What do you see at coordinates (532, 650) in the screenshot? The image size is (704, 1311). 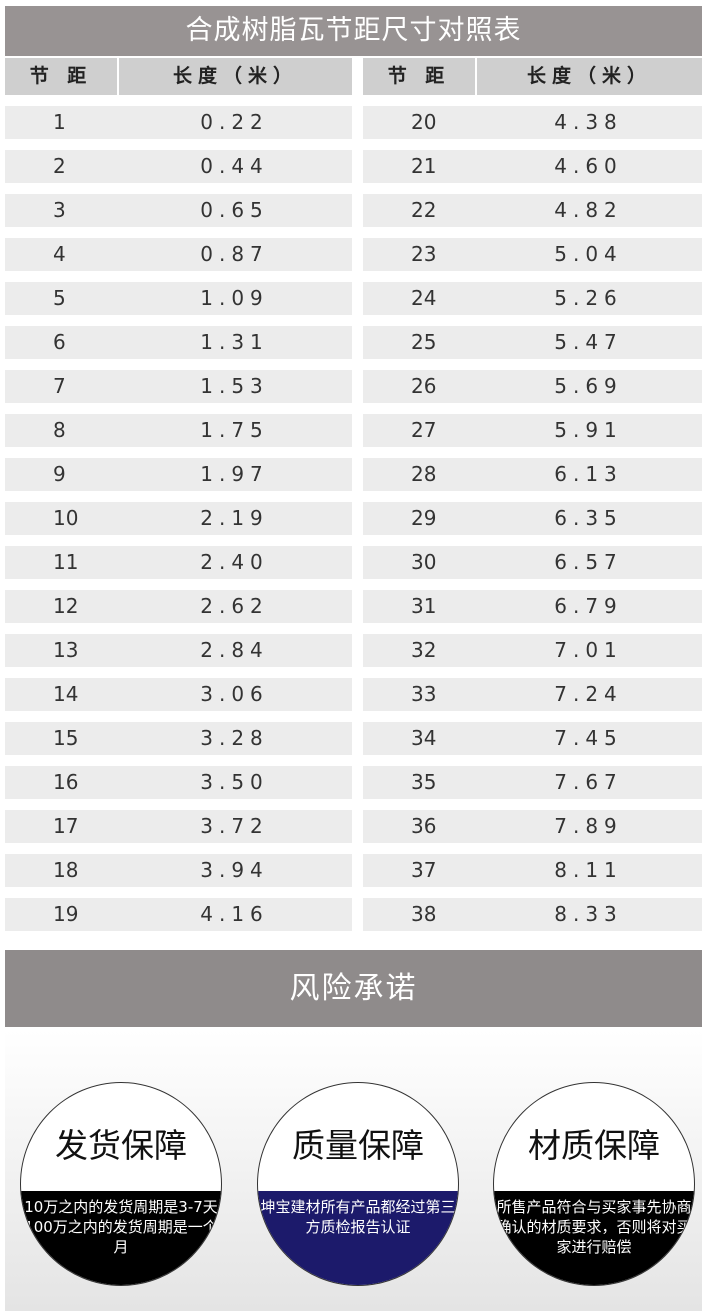 I see `table-row: 32 7.01` at bounding box center [532, 650].